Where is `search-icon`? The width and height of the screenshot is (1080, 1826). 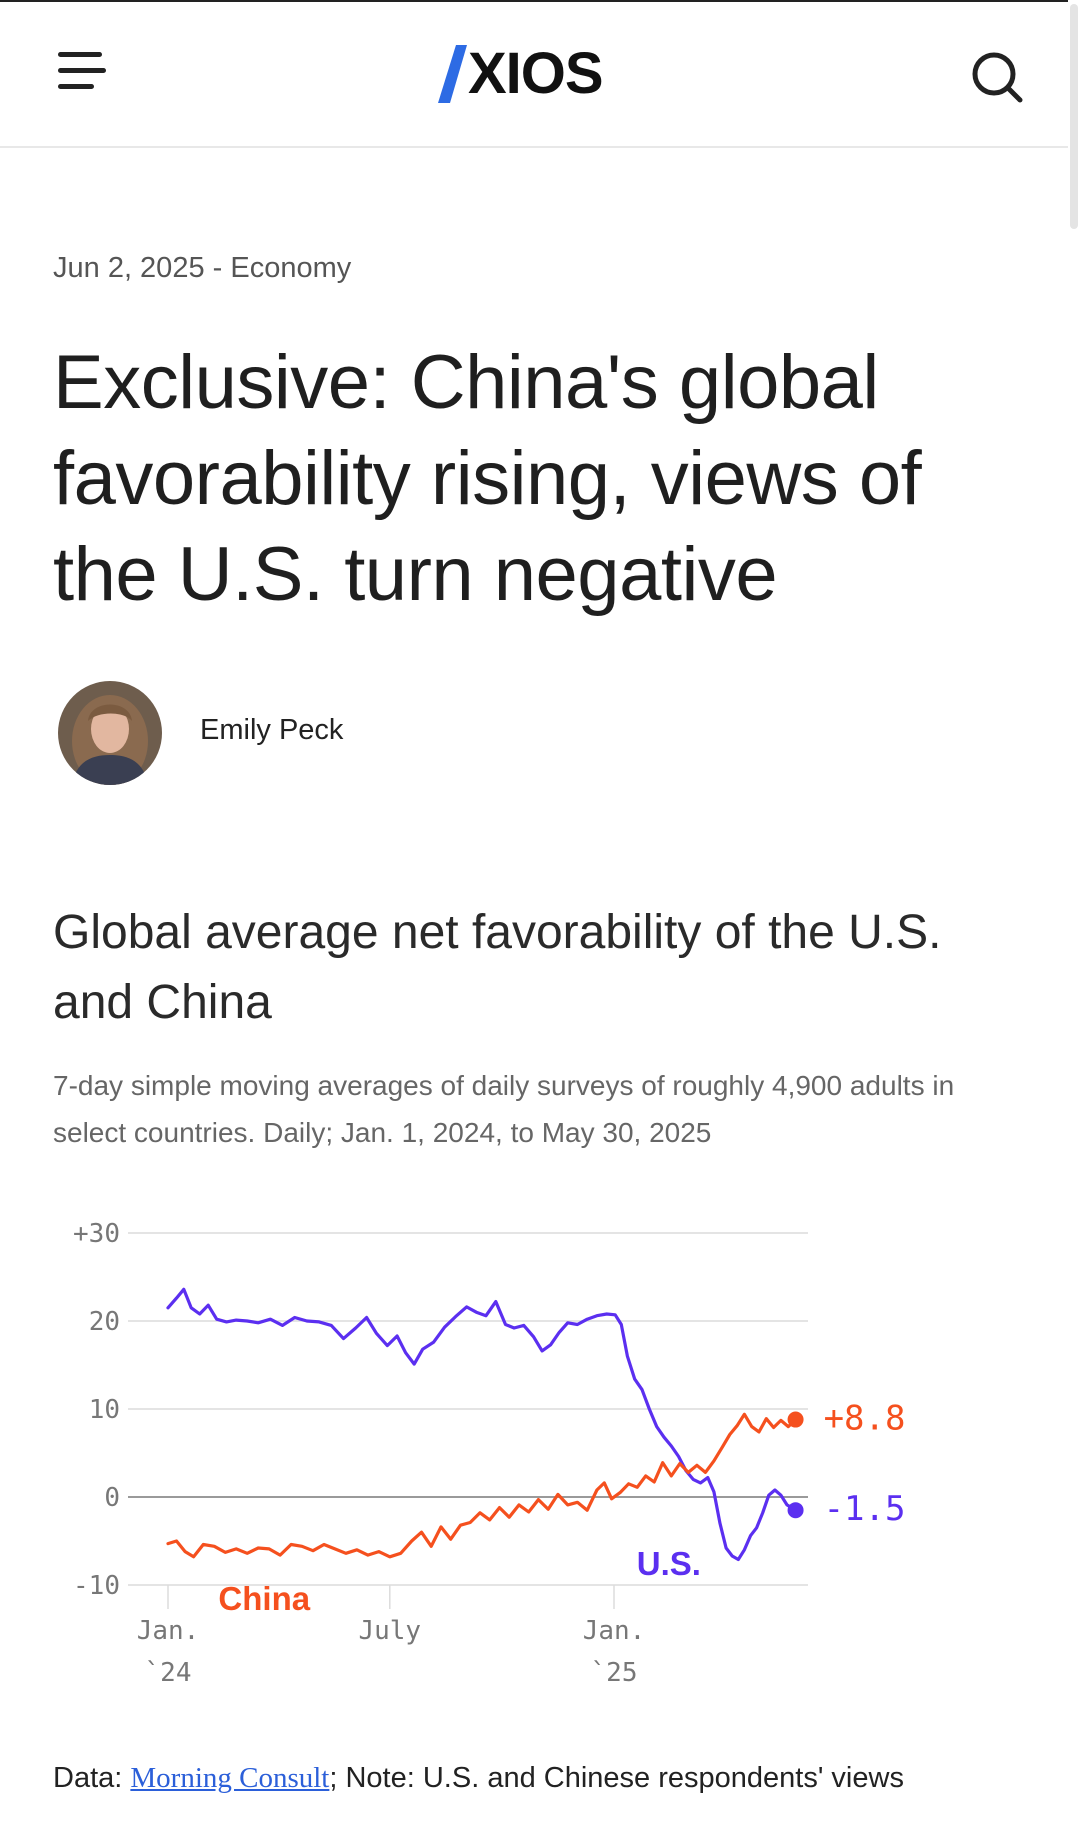 search-icon is located at coordinates (997, 77).